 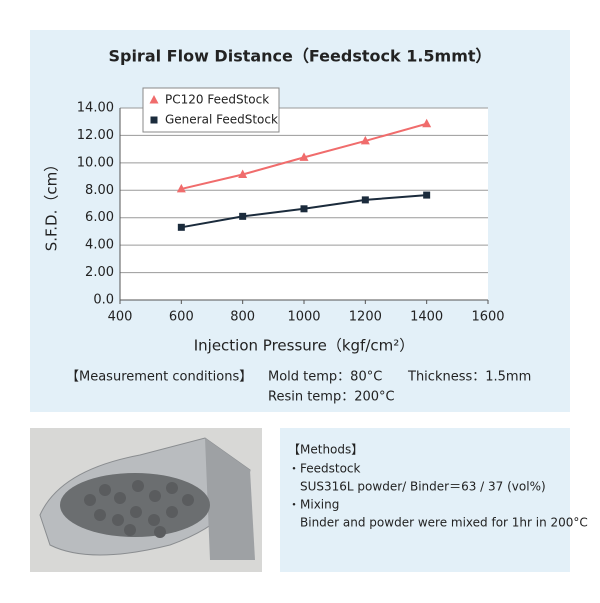 I want to click on conditions-heading: 【Measurement conditions】, so click(x=159, y=377).